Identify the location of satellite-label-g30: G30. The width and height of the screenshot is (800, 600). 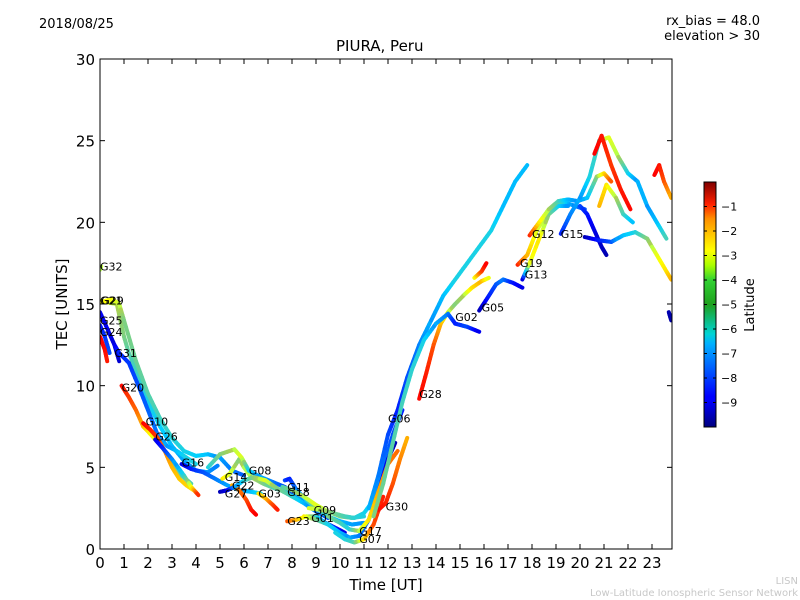
(397, 507).